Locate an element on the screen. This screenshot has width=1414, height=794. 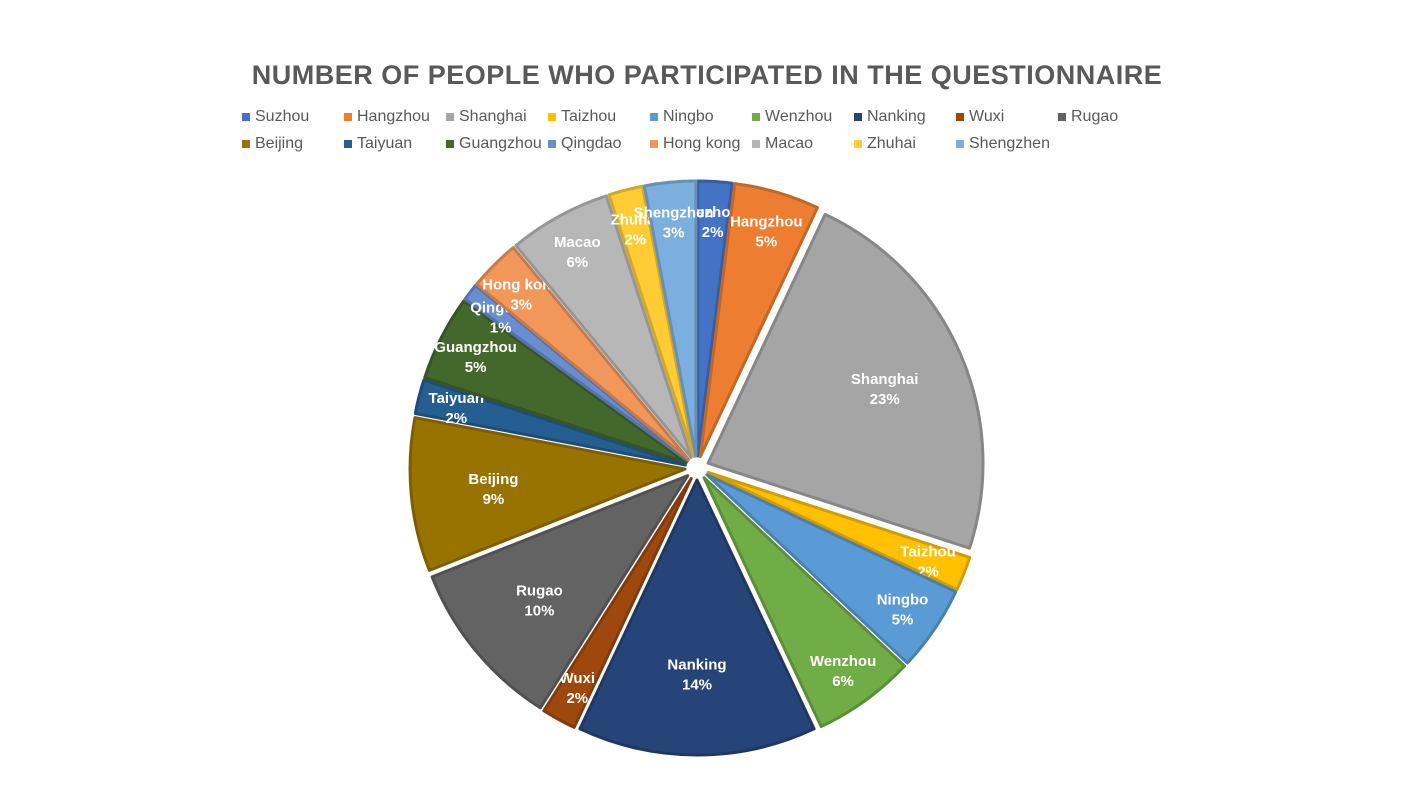
legend-item: Nanking is located at coordinates (890, 117).